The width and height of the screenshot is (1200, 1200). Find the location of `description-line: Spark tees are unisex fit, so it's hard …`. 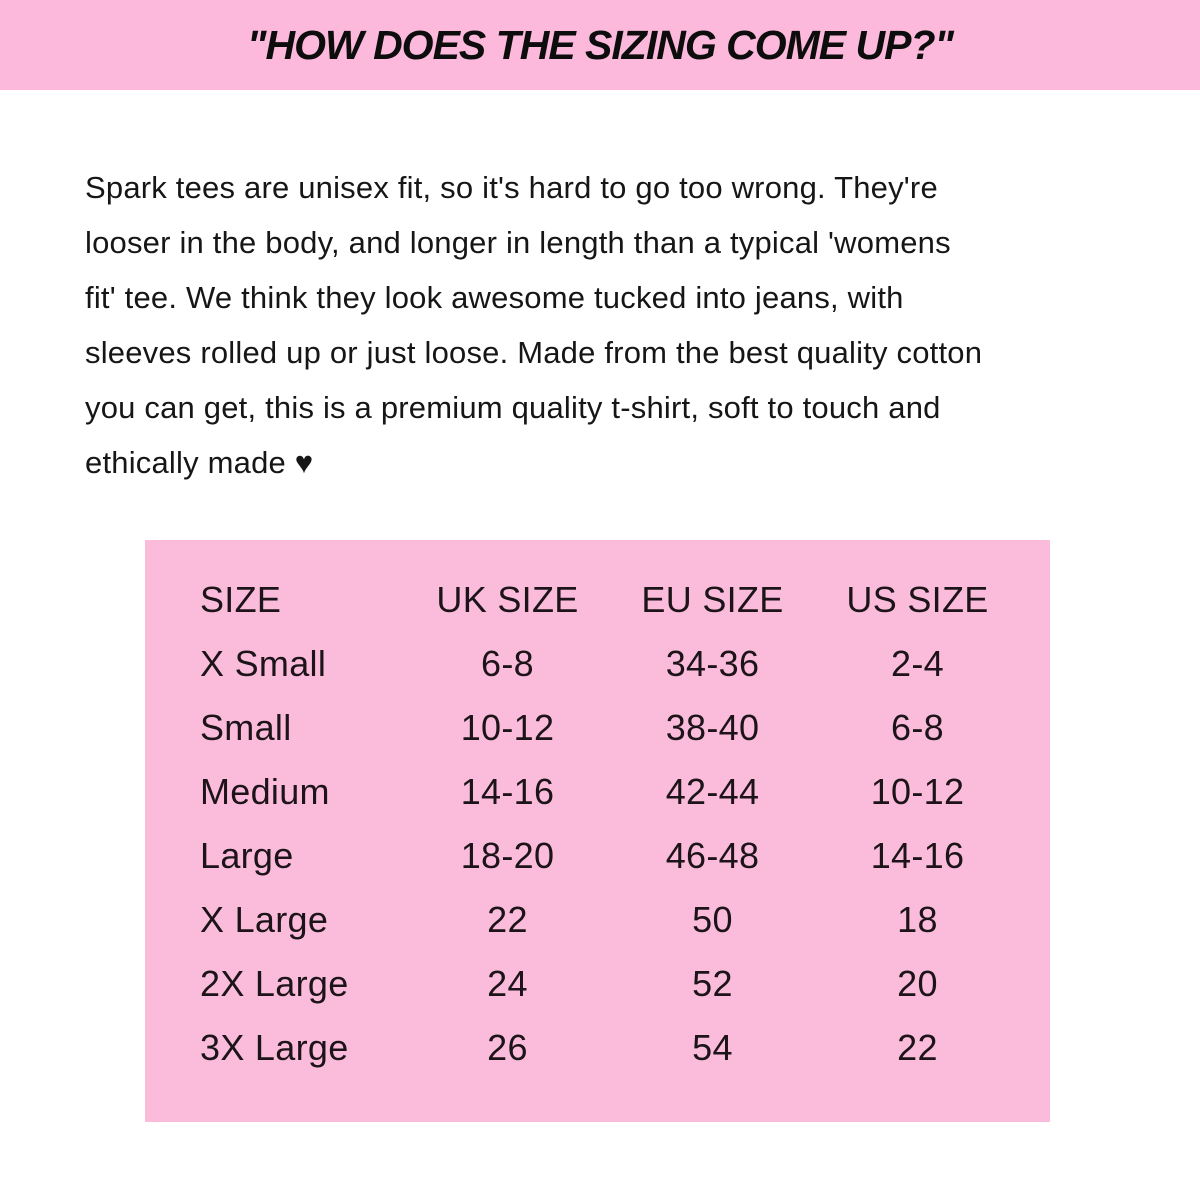

description-line: Spark tees are unisex fit, so it's hard … is located at coordinates (511, 187).